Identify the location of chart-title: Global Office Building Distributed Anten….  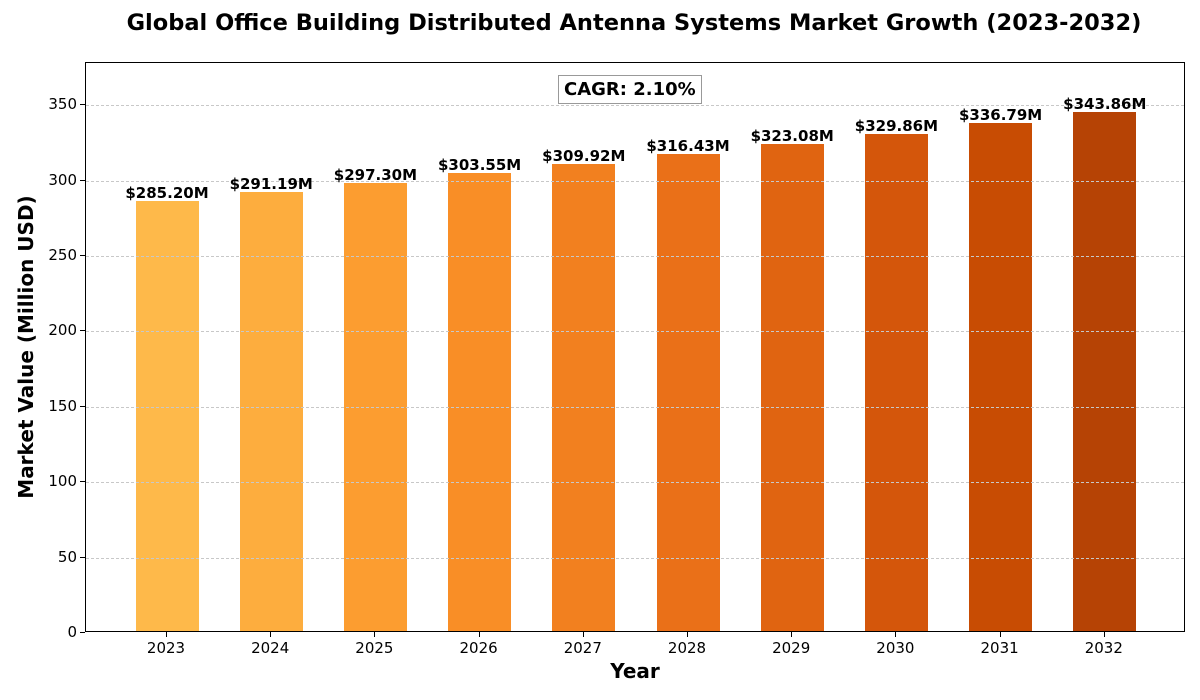
(634, 23).